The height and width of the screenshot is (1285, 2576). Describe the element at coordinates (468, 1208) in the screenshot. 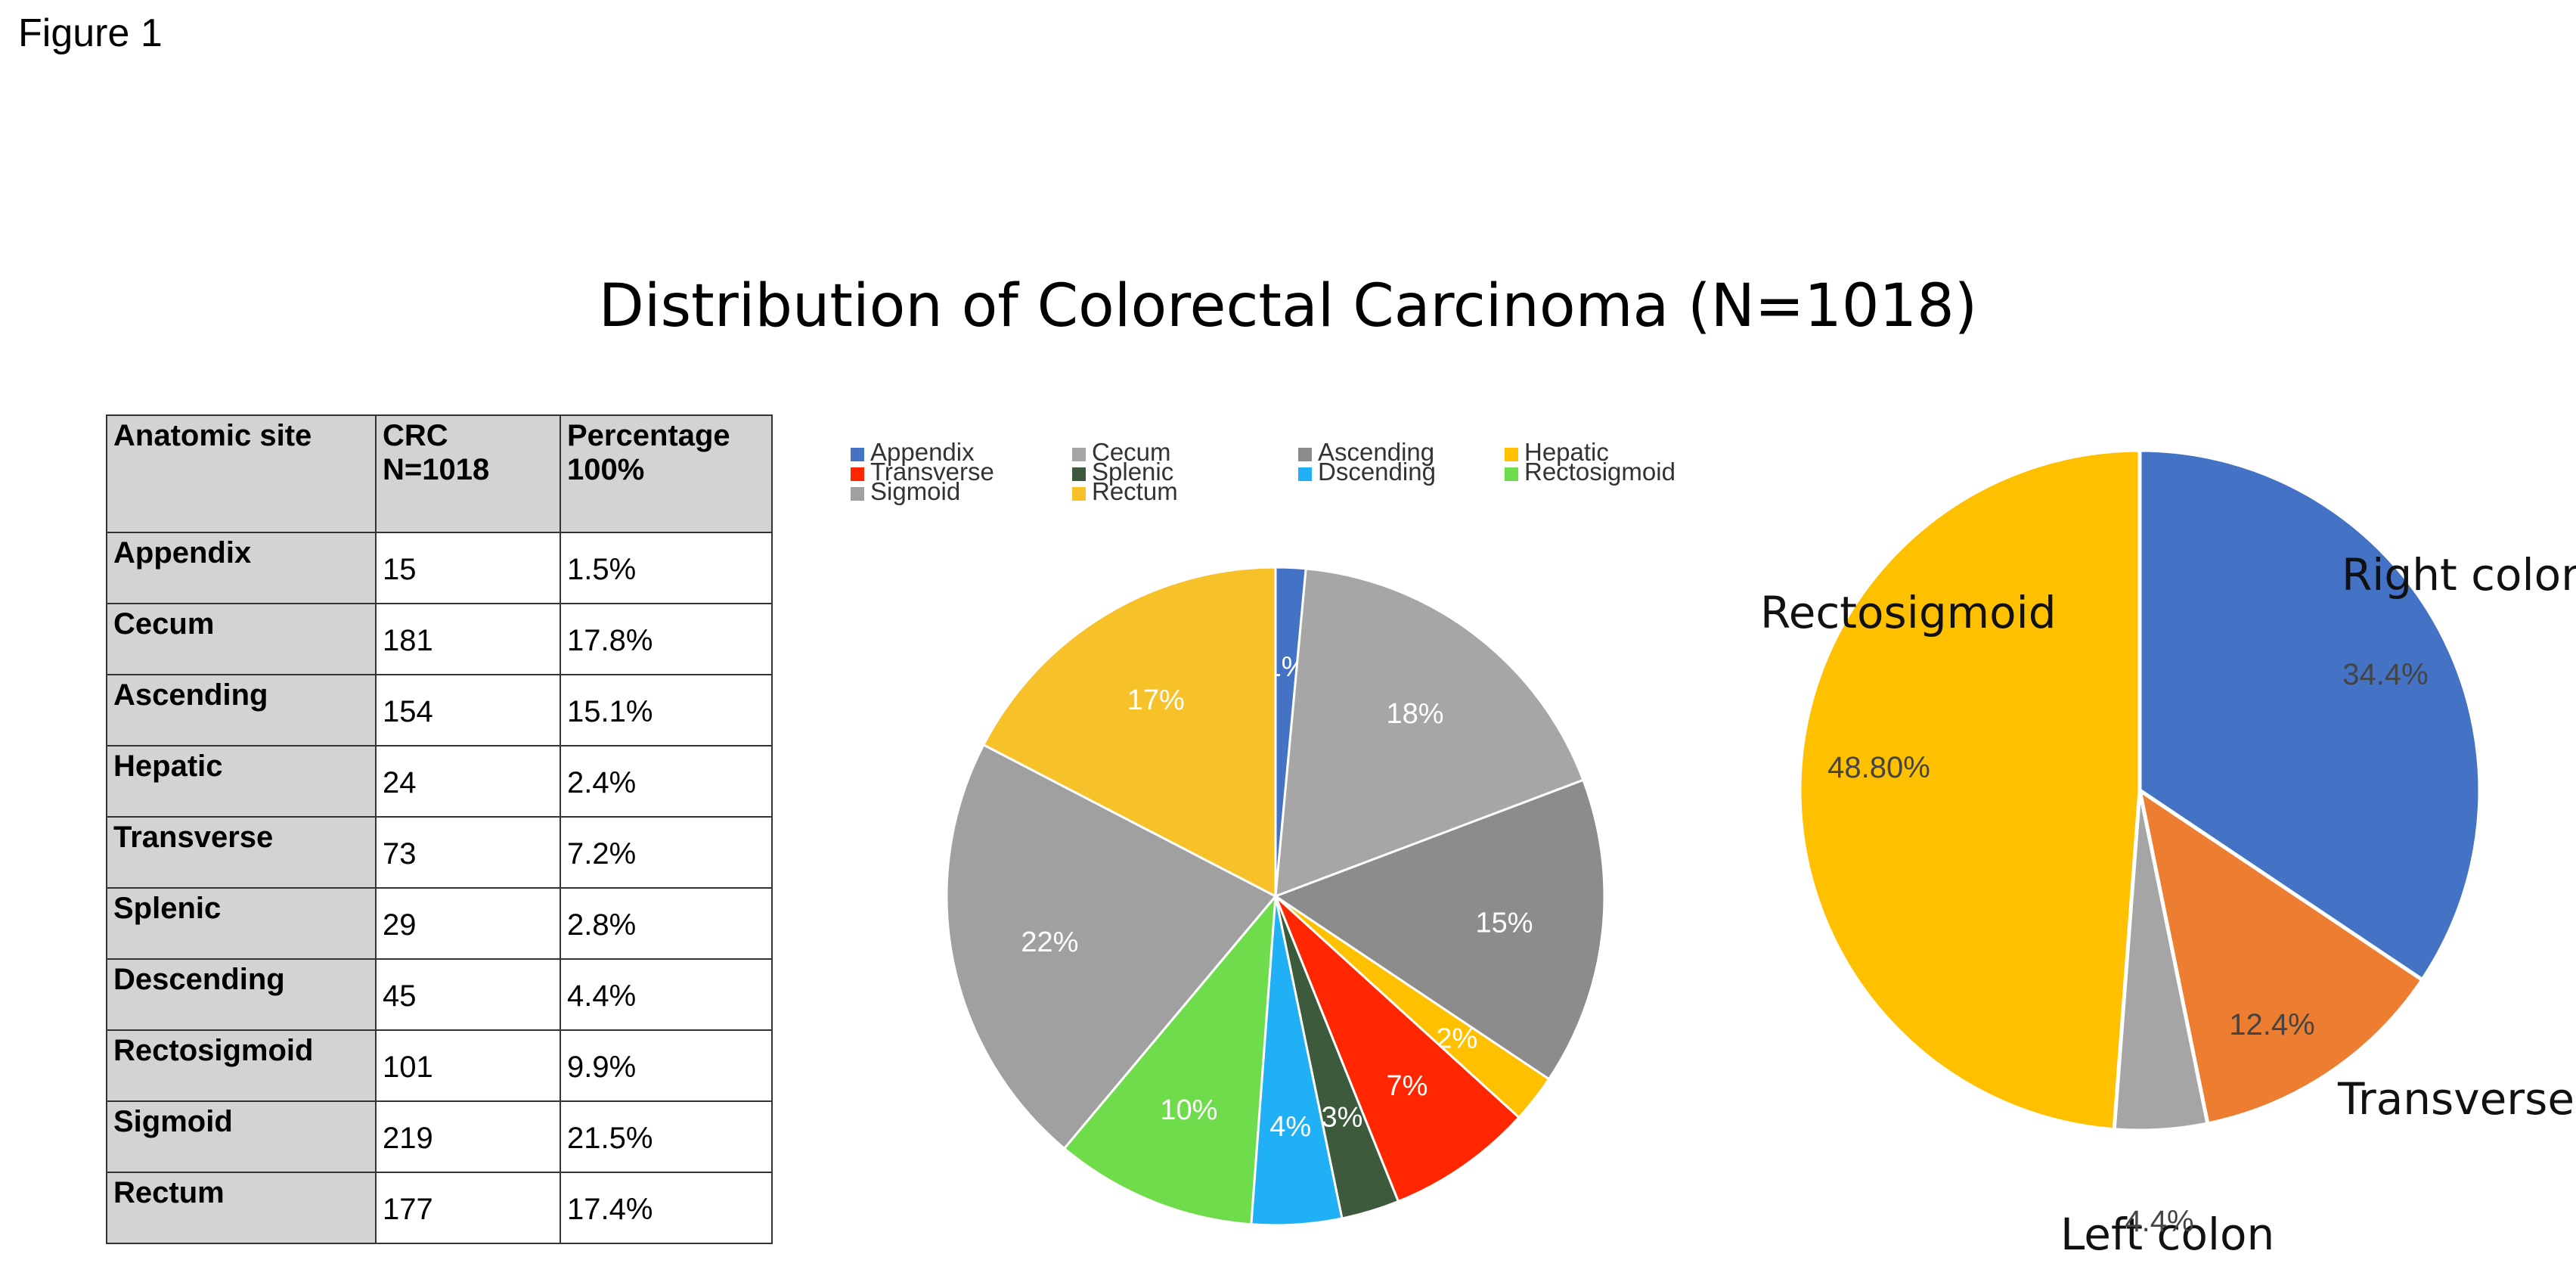

I see `table-cell-count: 177` at that location.